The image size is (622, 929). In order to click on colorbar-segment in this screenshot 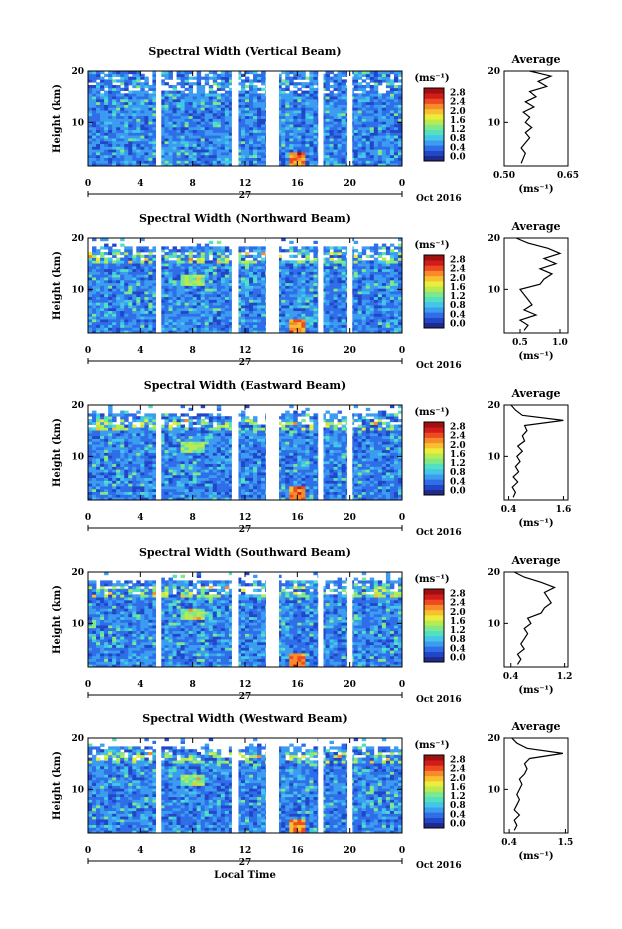, I will do `click(434, 117)`.